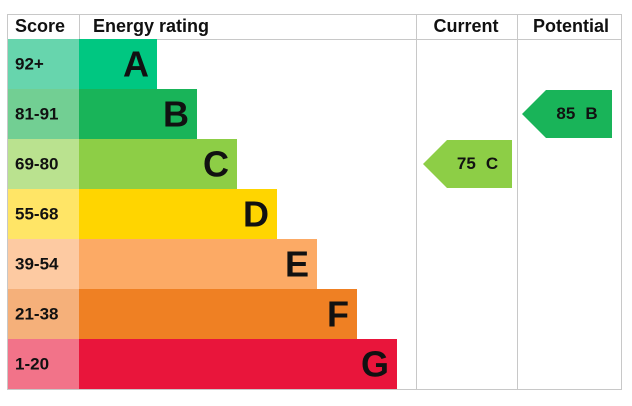  I want to click on band-letter: E, so click(297, 264).